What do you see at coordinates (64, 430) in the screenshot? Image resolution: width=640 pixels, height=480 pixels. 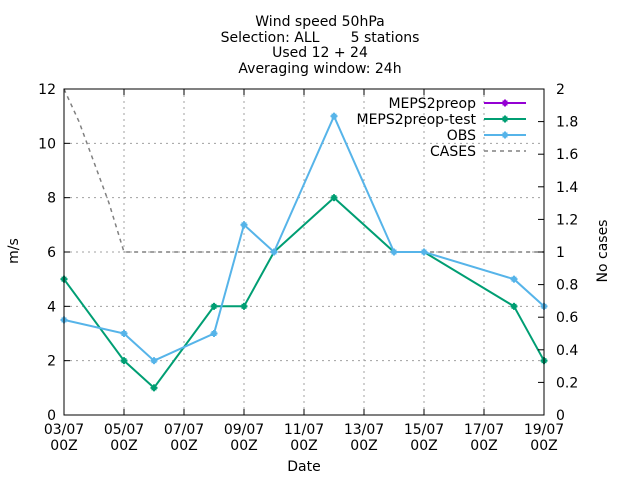 I see `x-tick-label-date: 03/07` at bounding box center [64, 430].